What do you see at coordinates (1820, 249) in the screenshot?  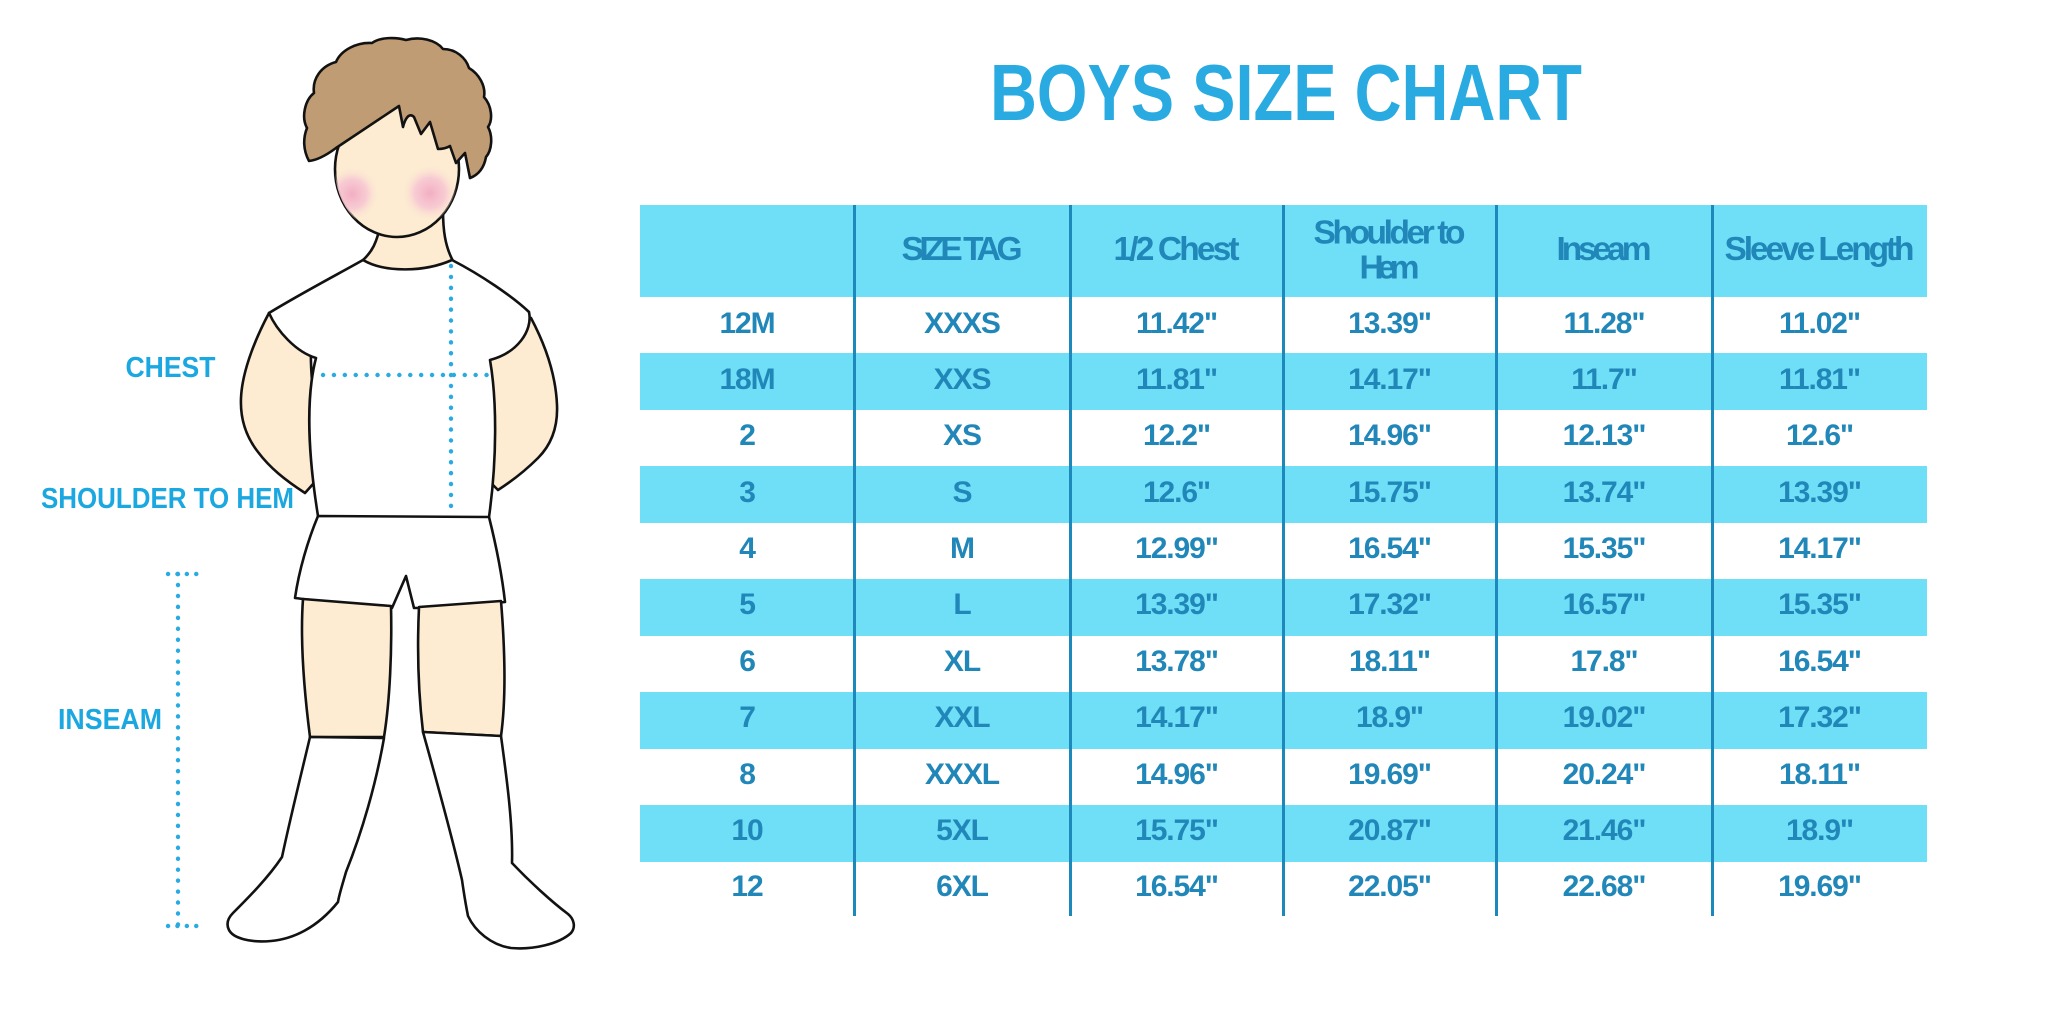 I see `svg-text: Sleeve Length` at bounding box center [1820, 249].